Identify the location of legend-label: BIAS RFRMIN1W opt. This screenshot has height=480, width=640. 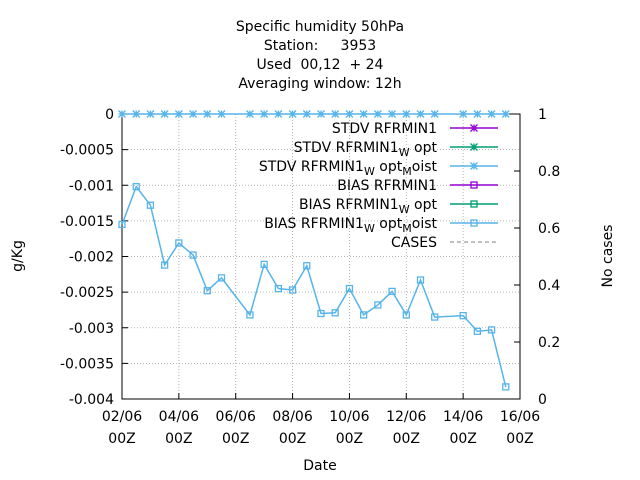
(368, 206).